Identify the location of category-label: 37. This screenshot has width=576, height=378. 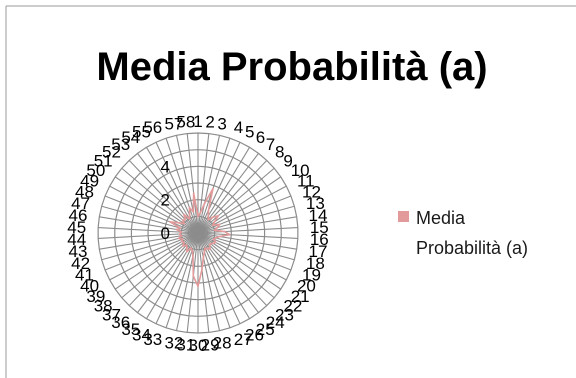
(111, 314).